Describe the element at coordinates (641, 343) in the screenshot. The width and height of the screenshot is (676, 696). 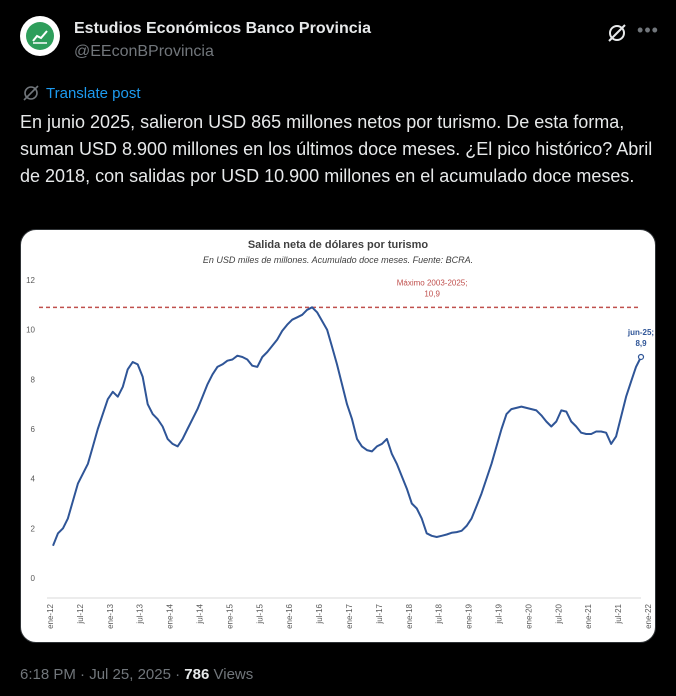
I see `end-value-label: 8,9` at that location.